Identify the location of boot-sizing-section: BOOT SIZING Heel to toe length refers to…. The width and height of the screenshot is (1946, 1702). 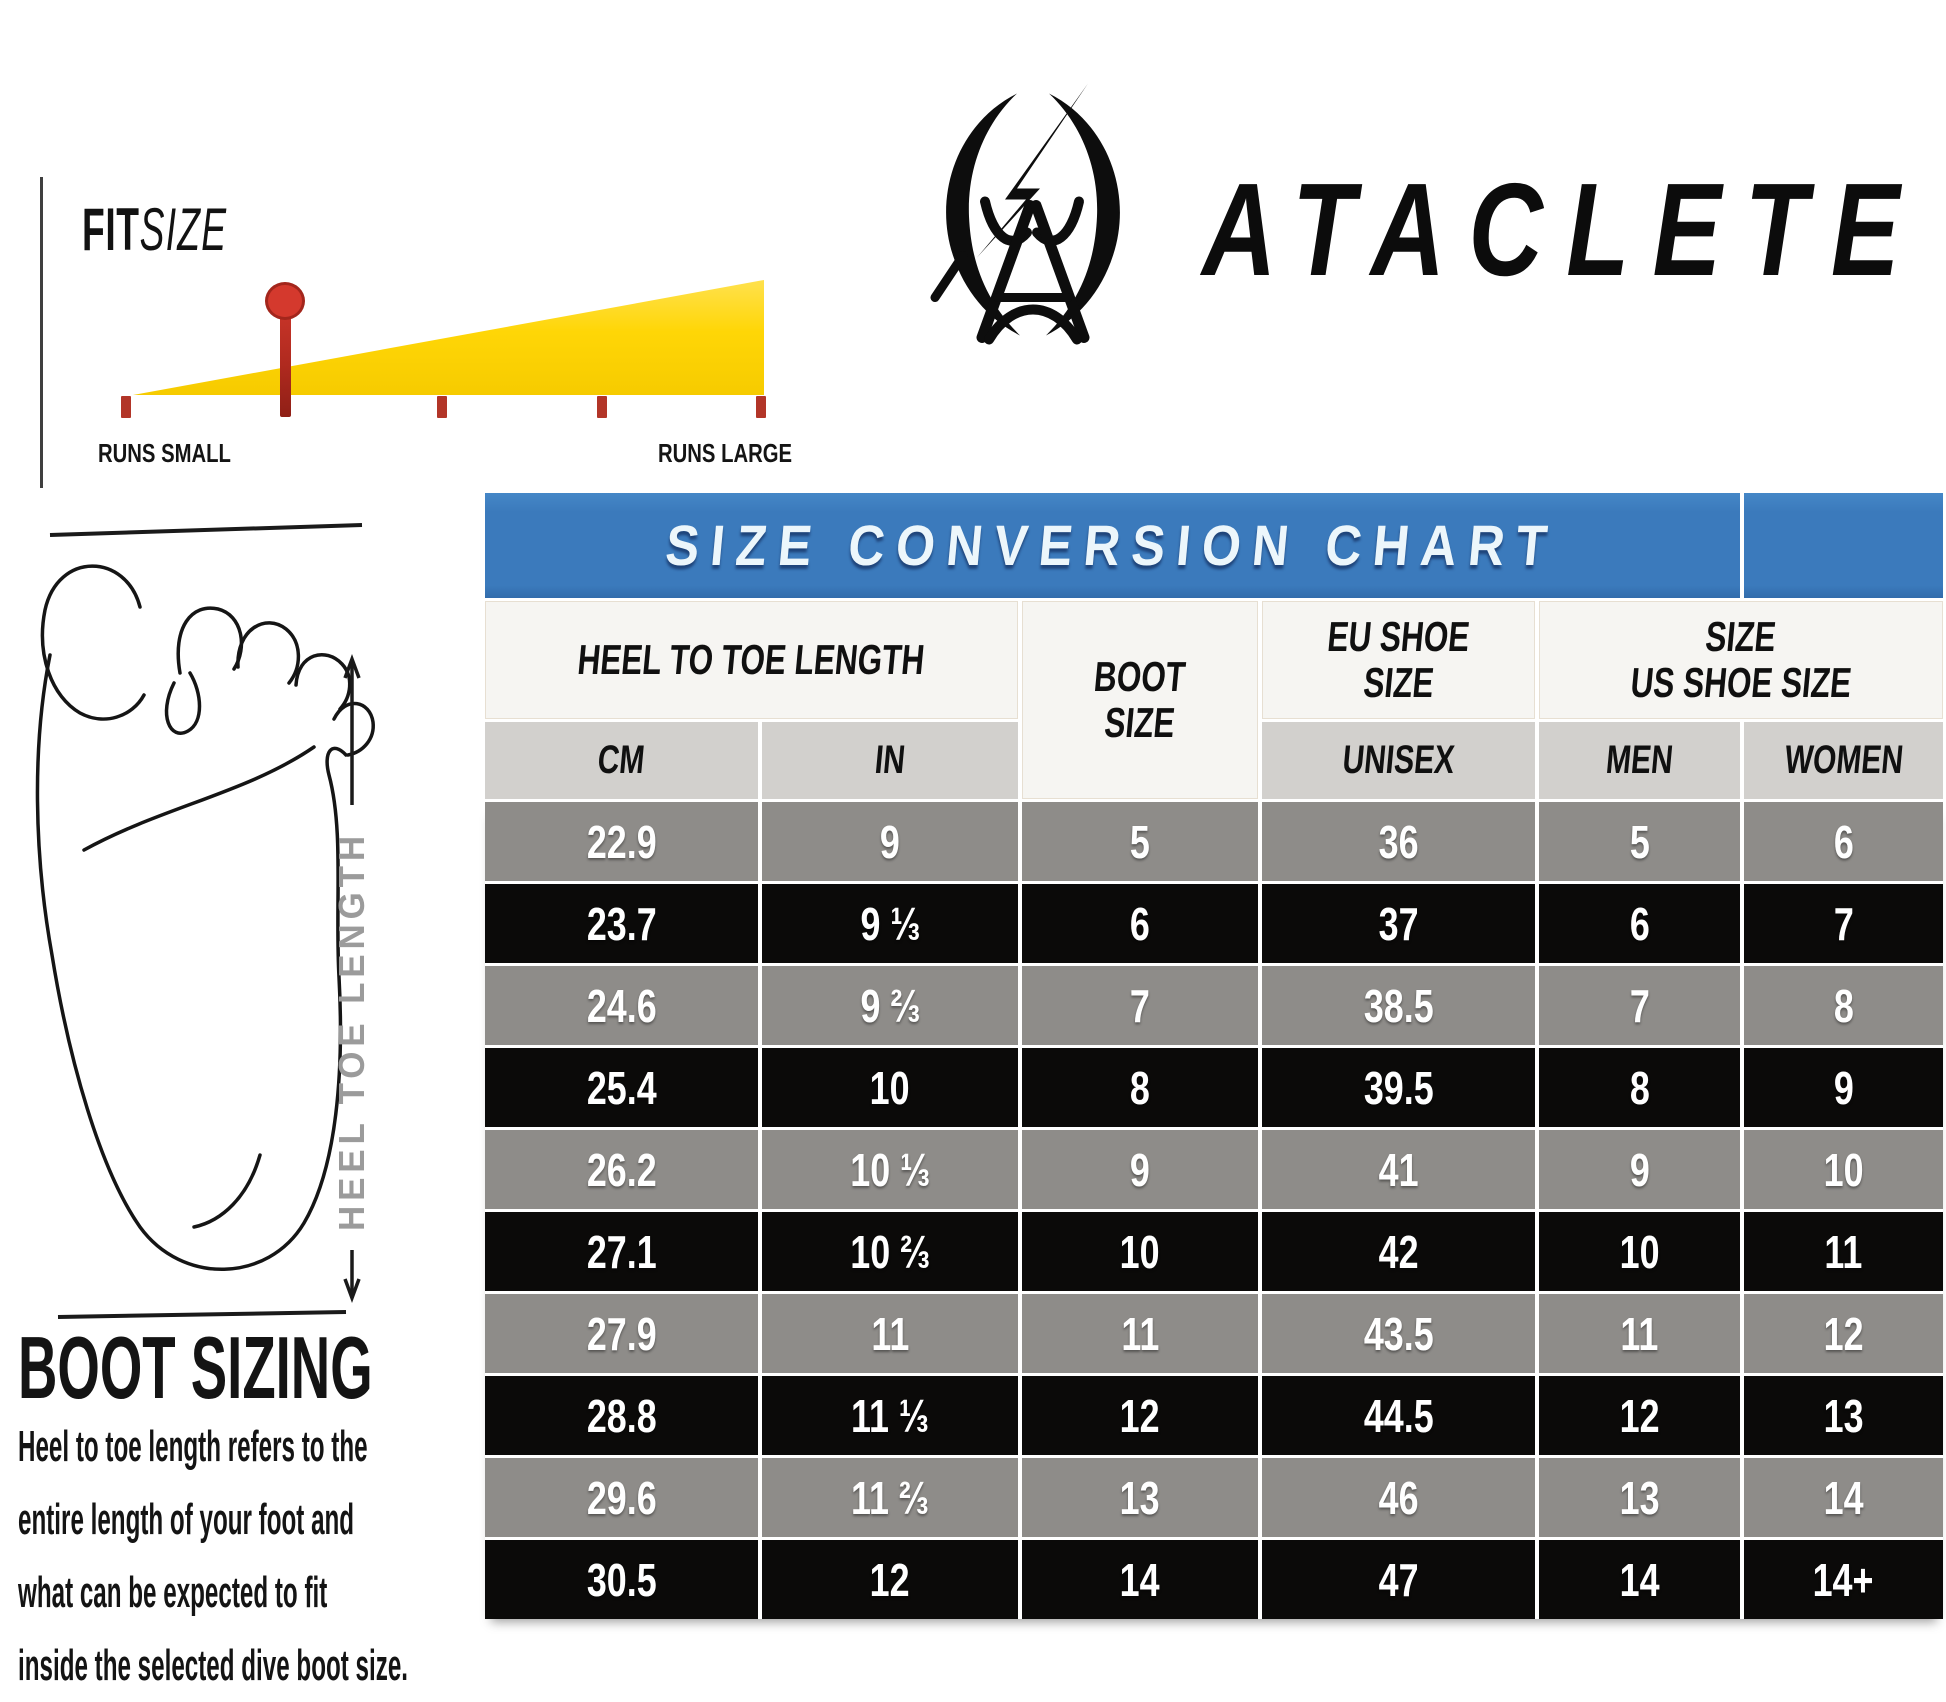
(372, 1510).